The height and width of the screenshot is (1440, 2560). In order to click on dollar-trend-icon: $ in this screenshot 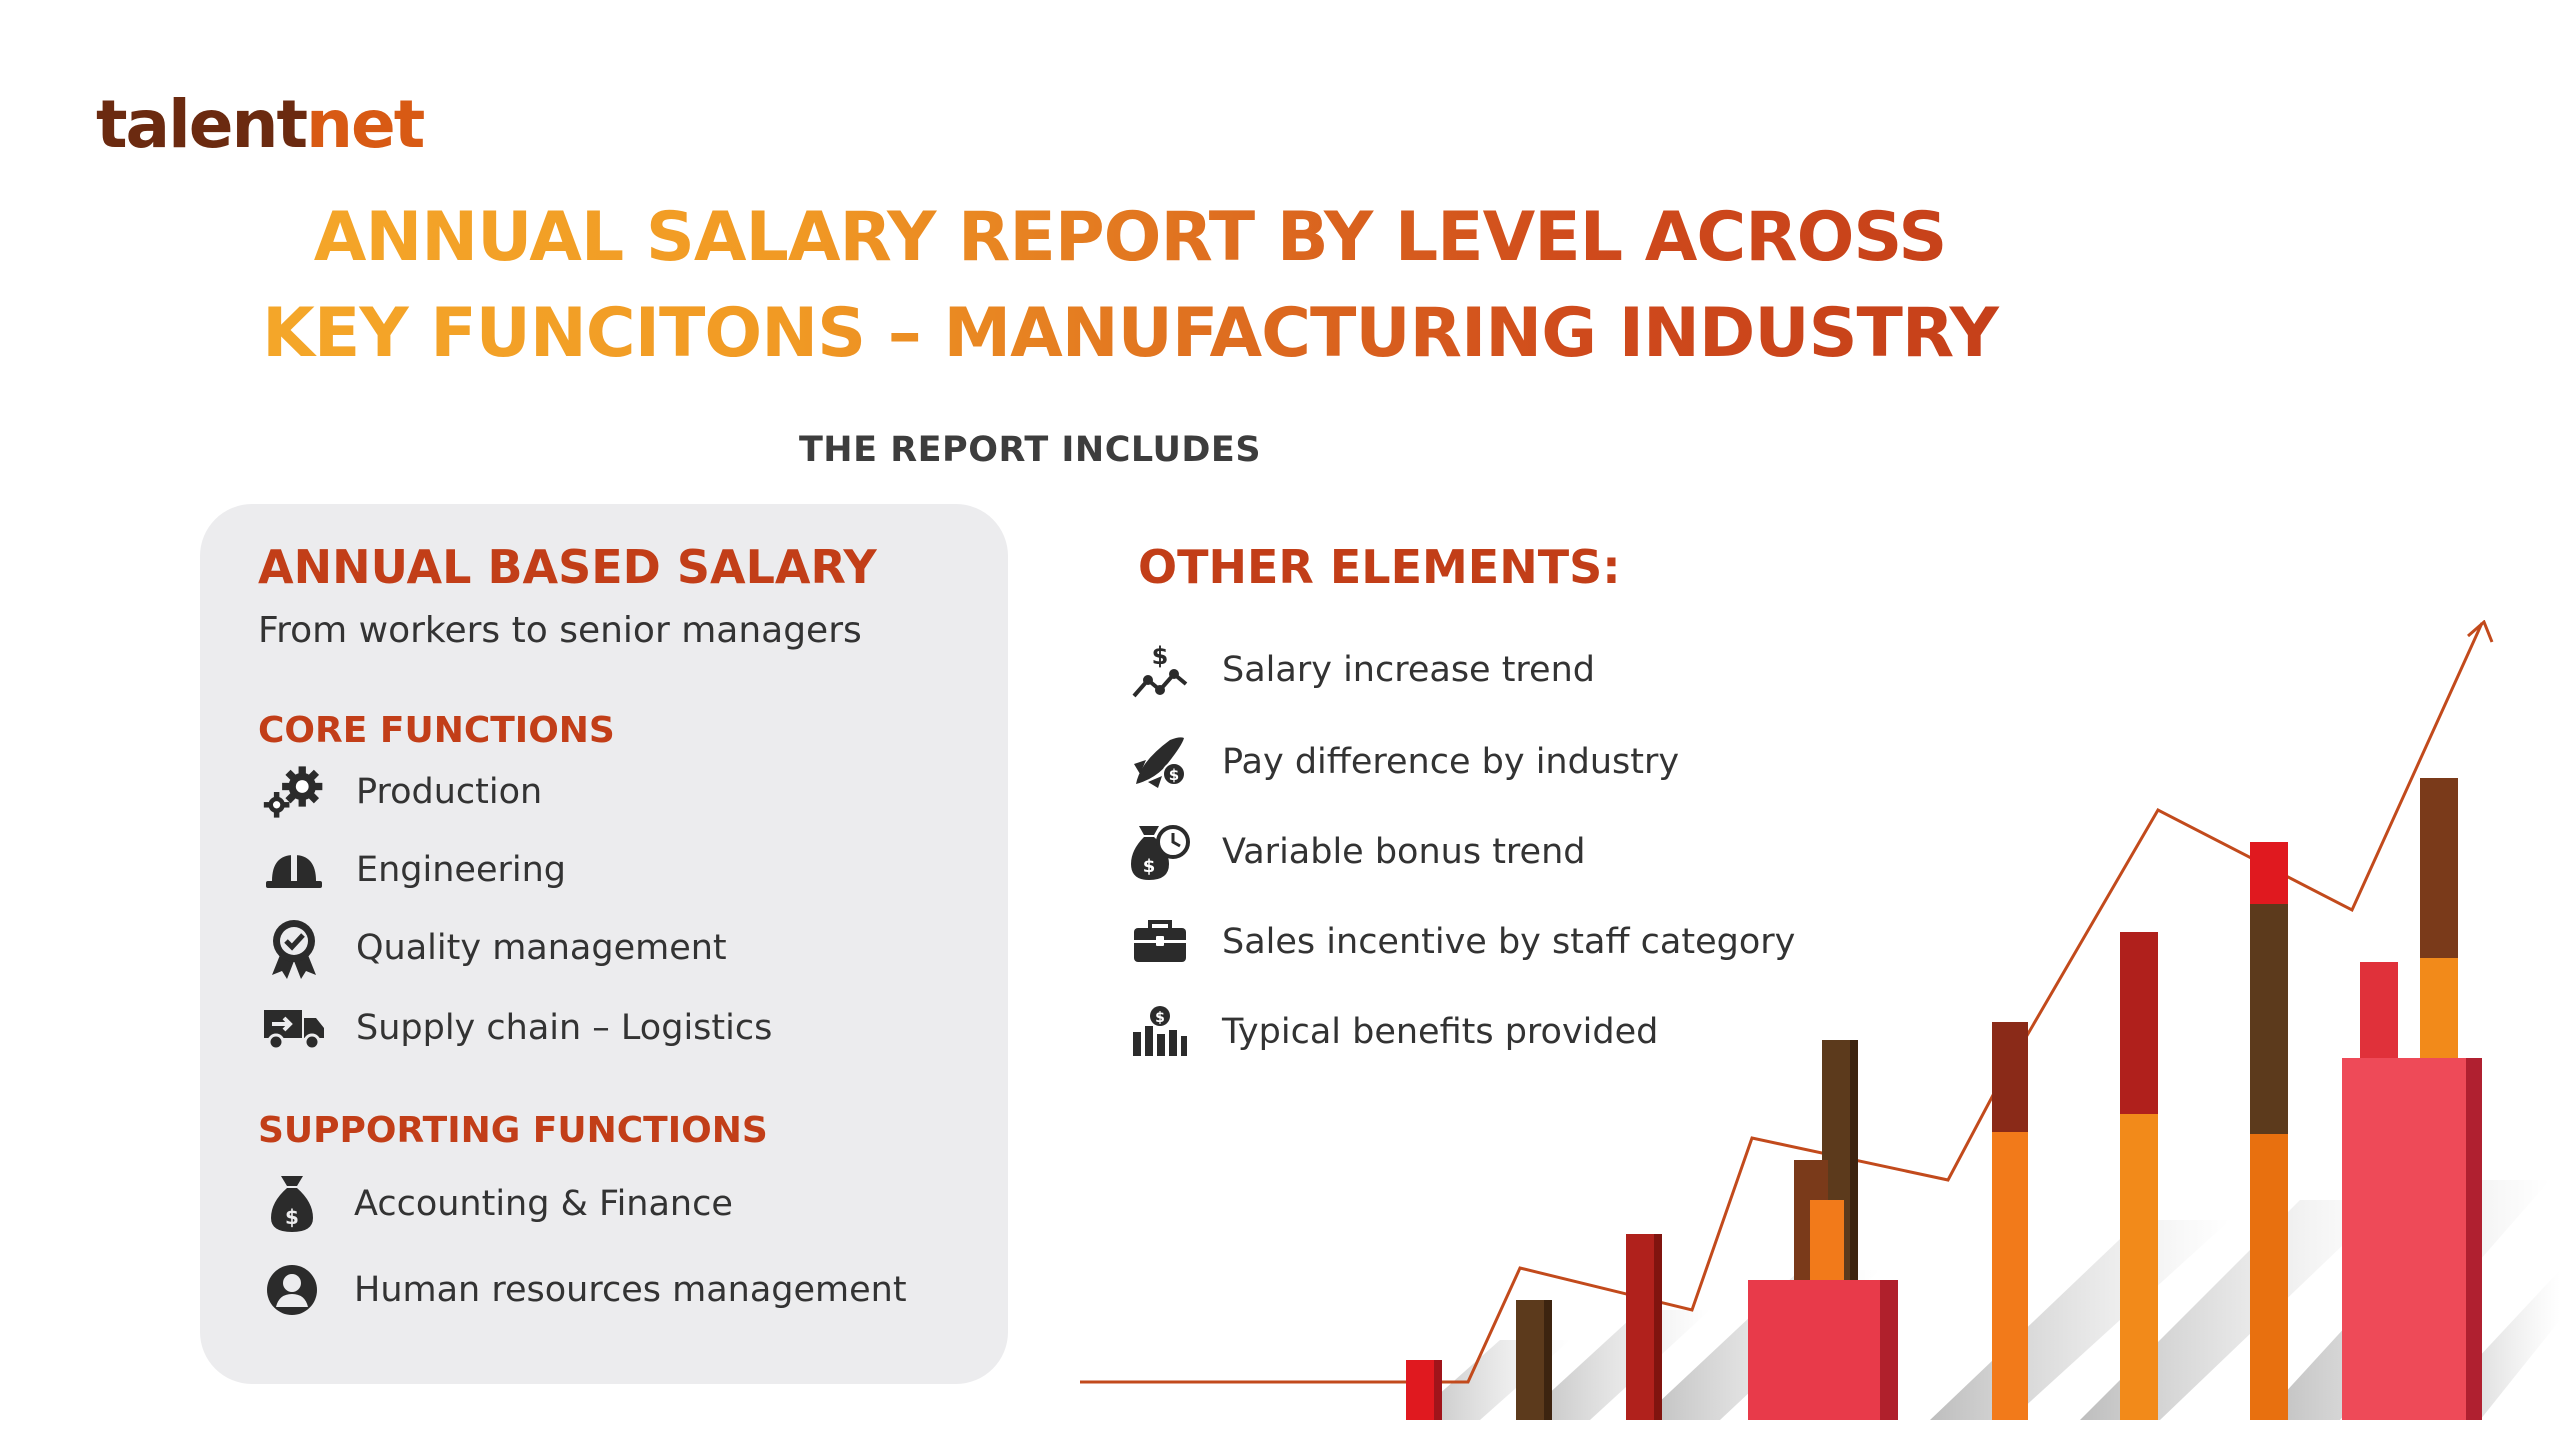, I will do `click(1160, 670)`.